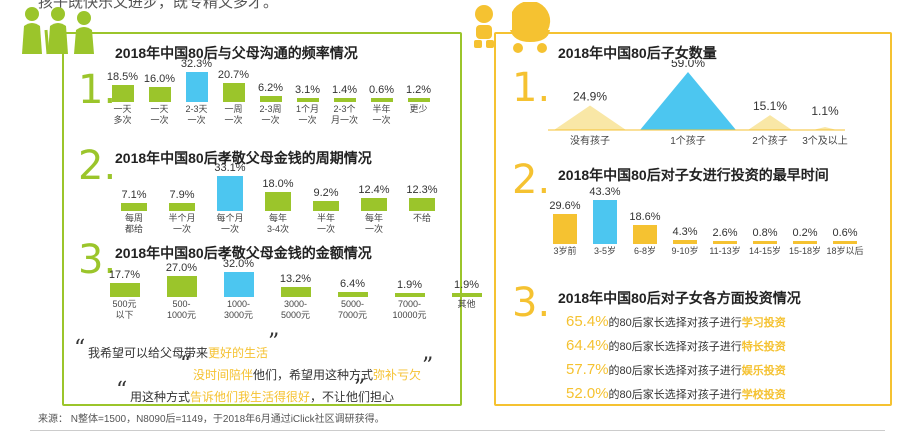 The width and height of the screenshot is (909, 436). Describe the element at coordinates (421, 217) in the screenshot. I see `category-label: 不给` at that location.